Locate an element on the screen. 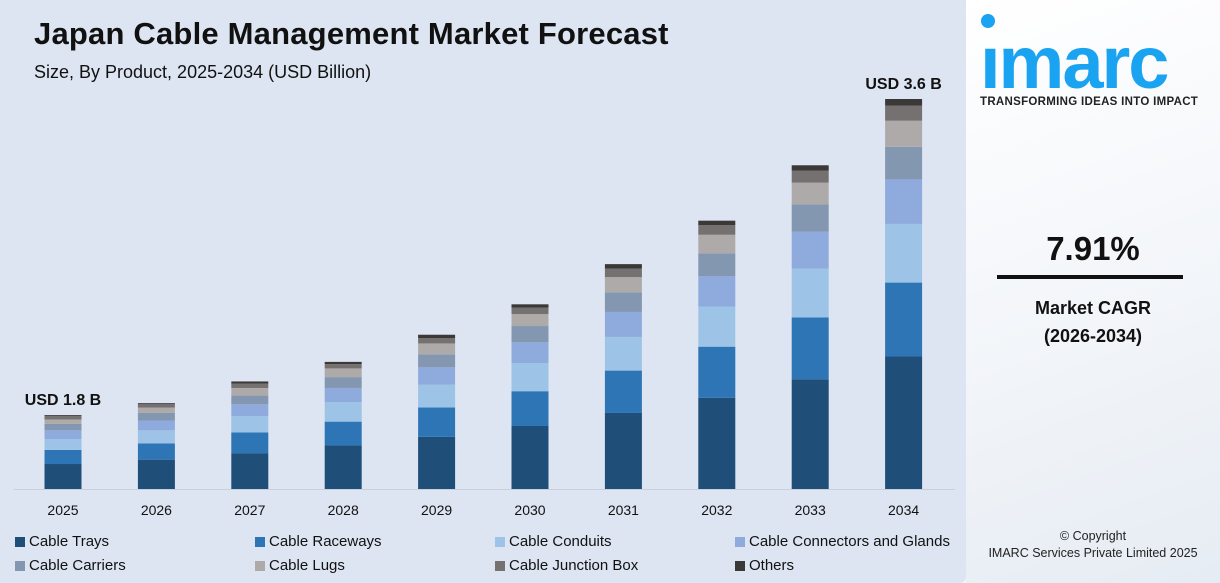  bar-segment-2026-cable-connectors-and-glands is located at coordinates (156, 425).